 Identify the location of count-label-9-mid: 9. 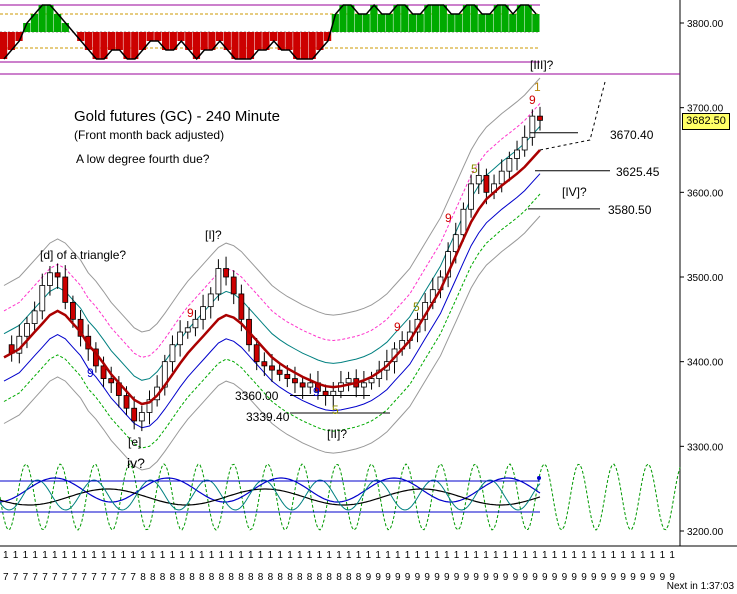
(448, 218).